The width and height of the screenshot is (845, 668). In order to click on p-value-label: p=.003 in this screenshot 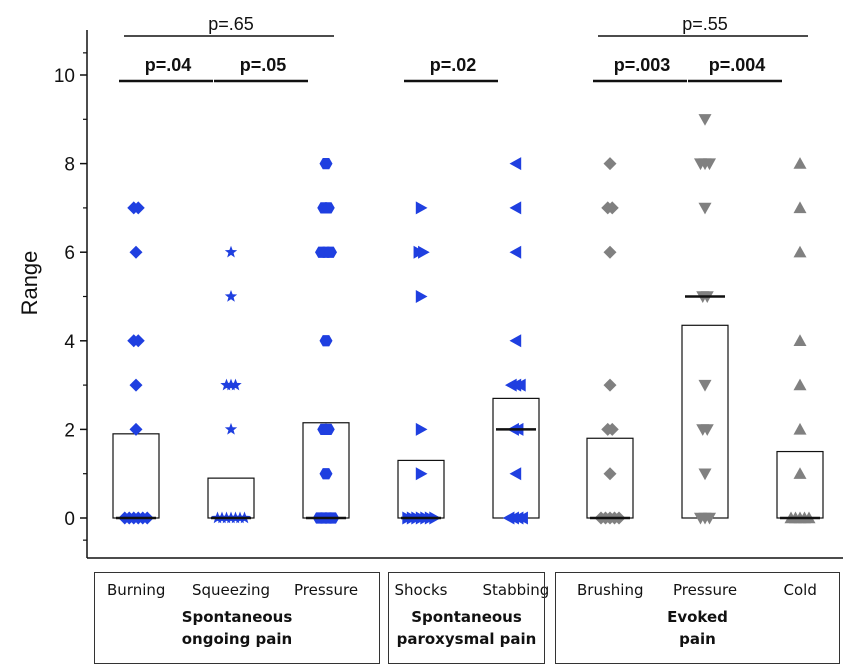, I will do `click(642, 65)`.